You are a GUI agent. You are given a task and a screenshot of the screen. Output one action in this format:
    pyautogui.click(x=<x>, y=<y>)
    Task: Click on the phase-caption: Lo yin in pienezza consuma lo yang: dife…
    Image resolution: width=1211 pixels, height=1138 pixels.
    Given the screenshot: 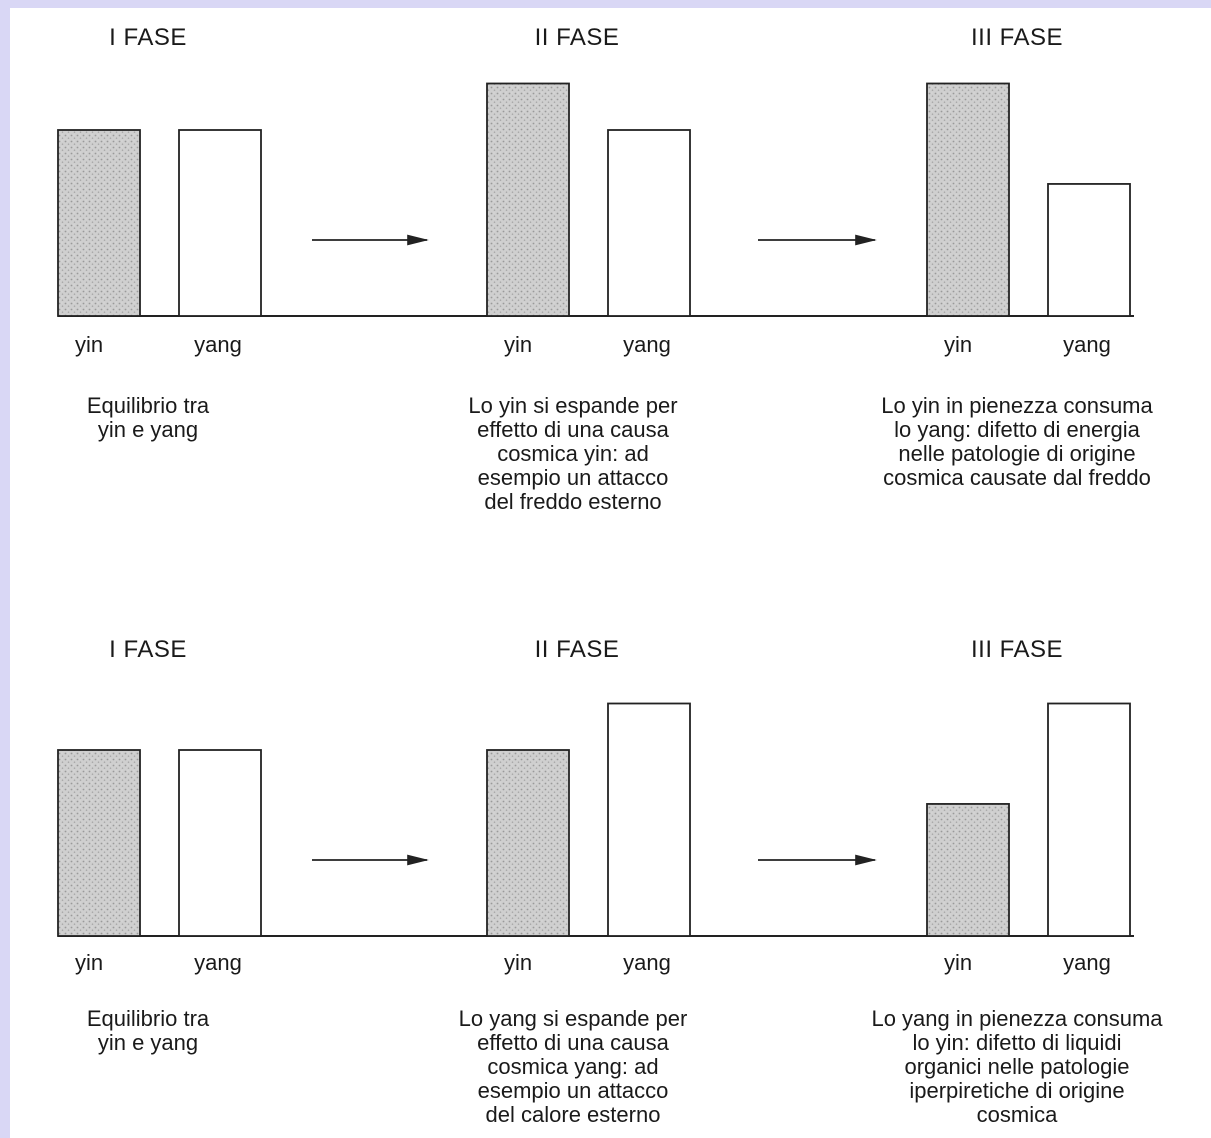 What is the action you would take?
    pyautogui.click(x=1017, y=441)
    